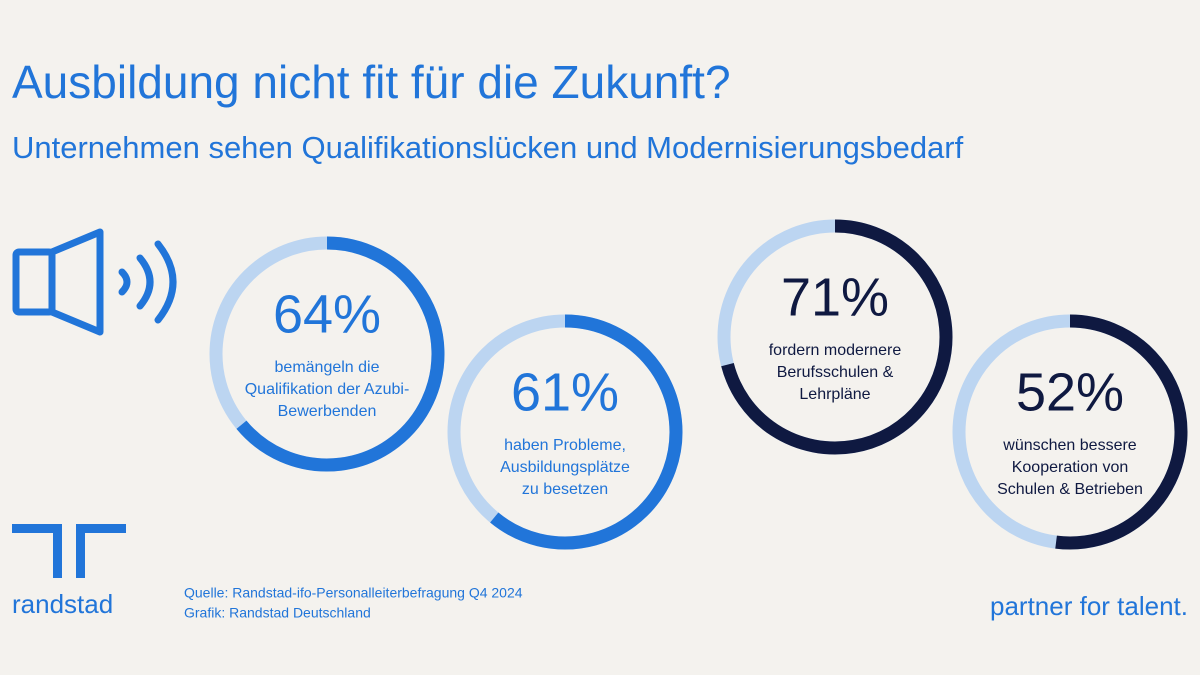  Describe the element at coordinates (327, 389) in the screenshot. I see `caption: Qualifikation der Azubi-` at that location.